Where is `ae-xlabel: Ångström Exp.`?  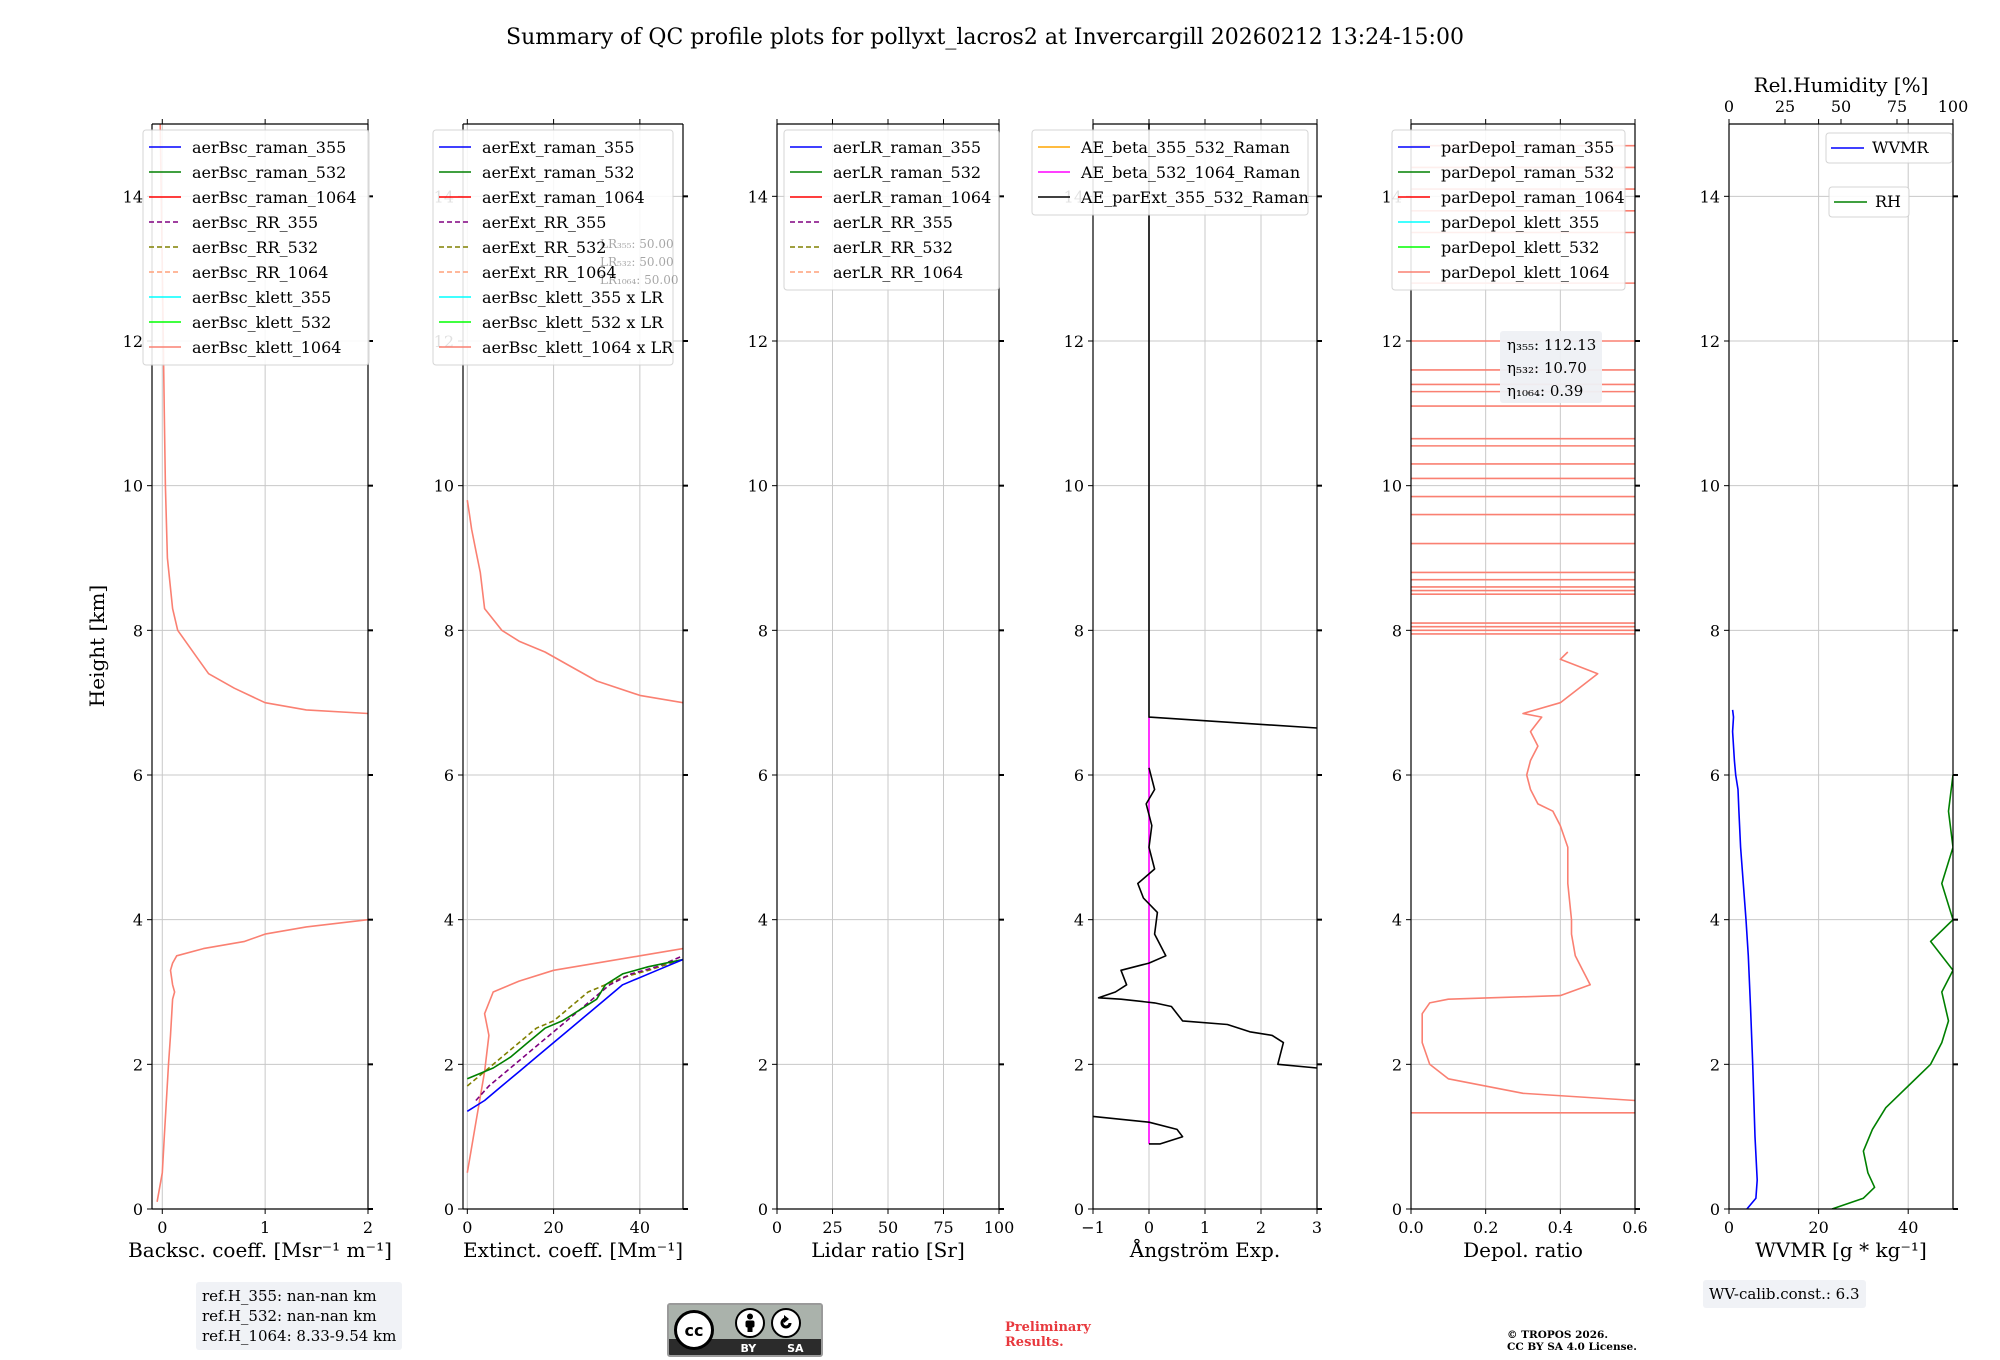 ae-xlabel: Ångström Exp. is located at coordinates (1204, 1249).